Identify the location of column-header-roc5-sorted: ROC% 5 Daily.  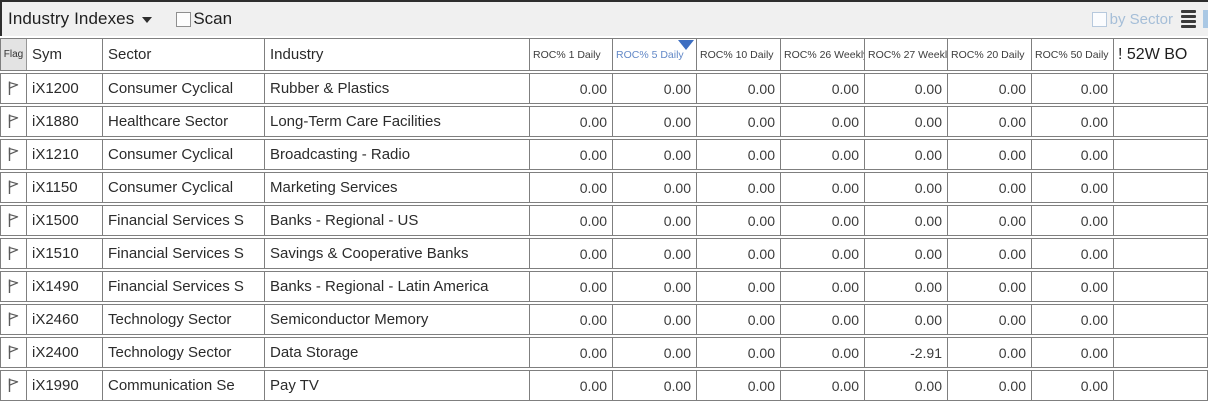
(655, 54).